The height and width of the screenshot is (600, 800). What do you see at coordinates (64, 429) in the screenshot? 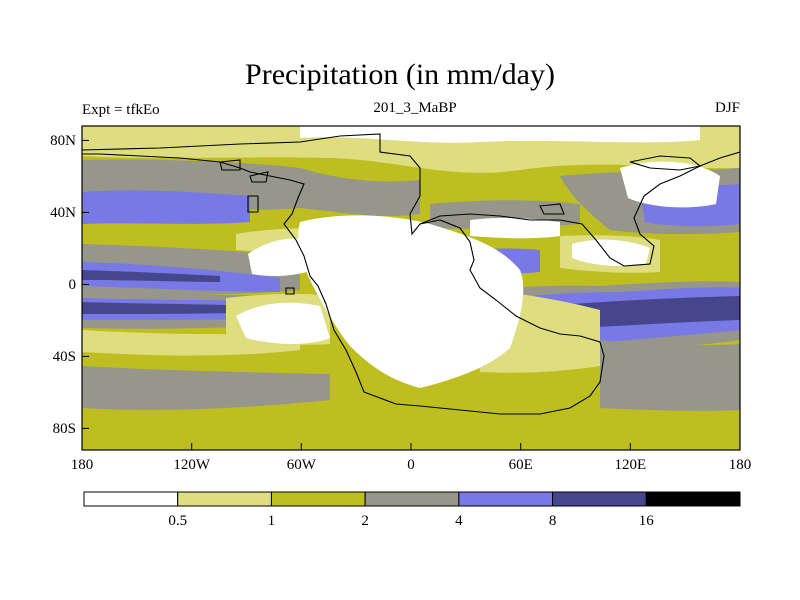
I see `y-tick-label: 80S` at bounding box center [64, 429].